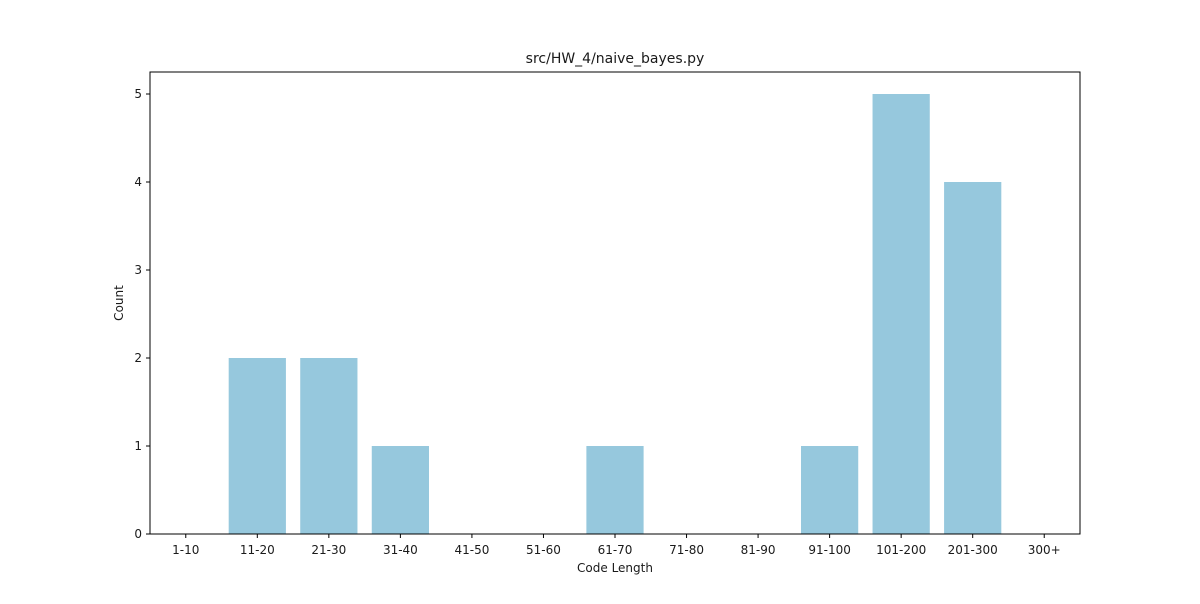 The image size is (1200, 604). I want to click on y-axis: 0 1 2 3 4 5, so click(142, 314).